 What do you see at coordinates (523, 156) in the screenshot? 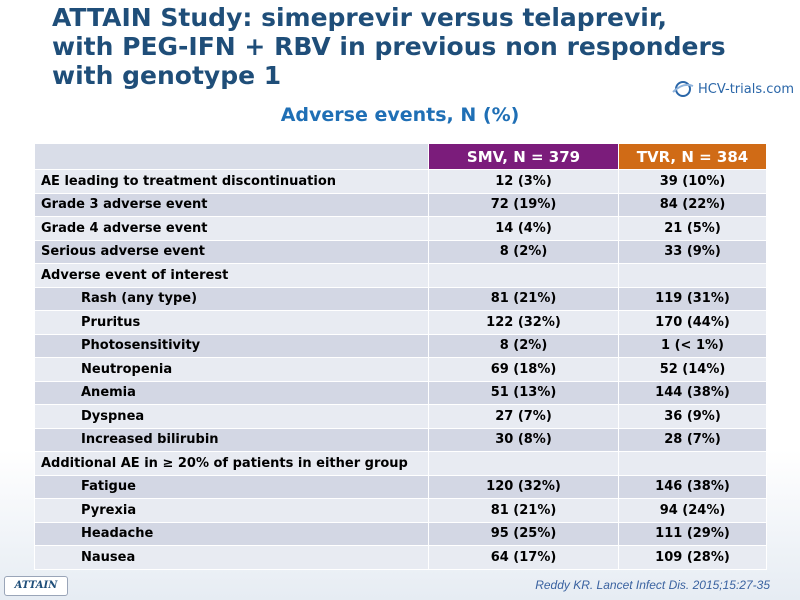
I see `header-smv: SMV, N = 379` at bounding box center [523, 156].